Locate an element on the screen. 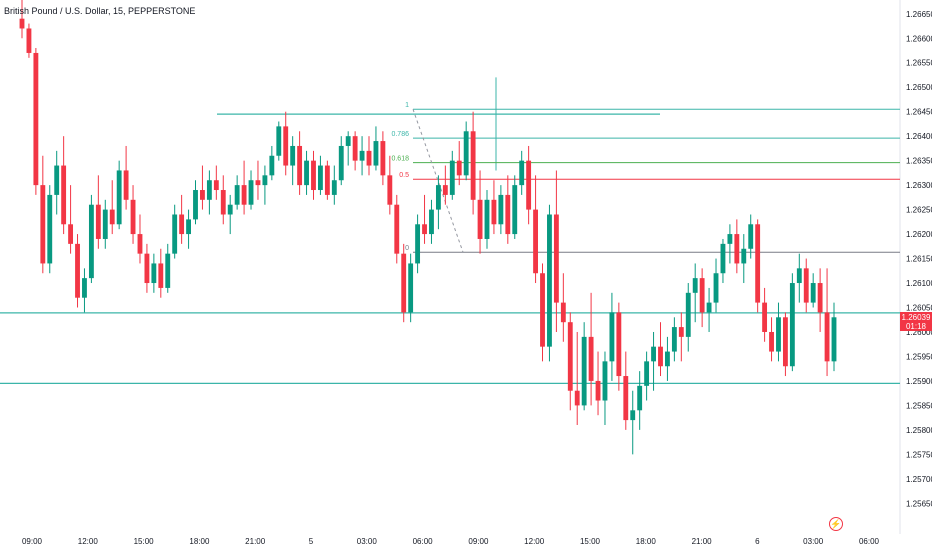 Image resolution: width=932 pixels, height=550 pixels. price-tick-label: 1.25950 is located at coordinates (919, 356).